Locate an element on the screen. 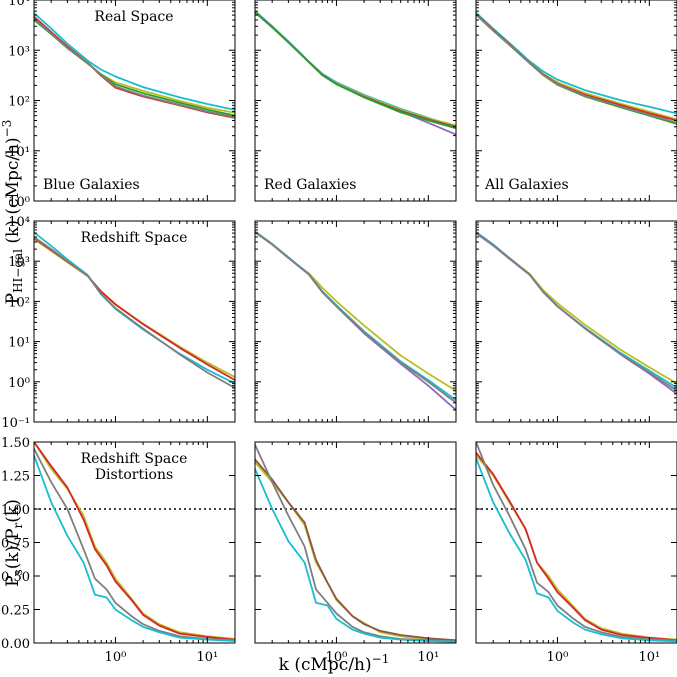 This screenshot has height=677, width=677. y-tick-label: 0.75 is located at coordinates (15, 544).